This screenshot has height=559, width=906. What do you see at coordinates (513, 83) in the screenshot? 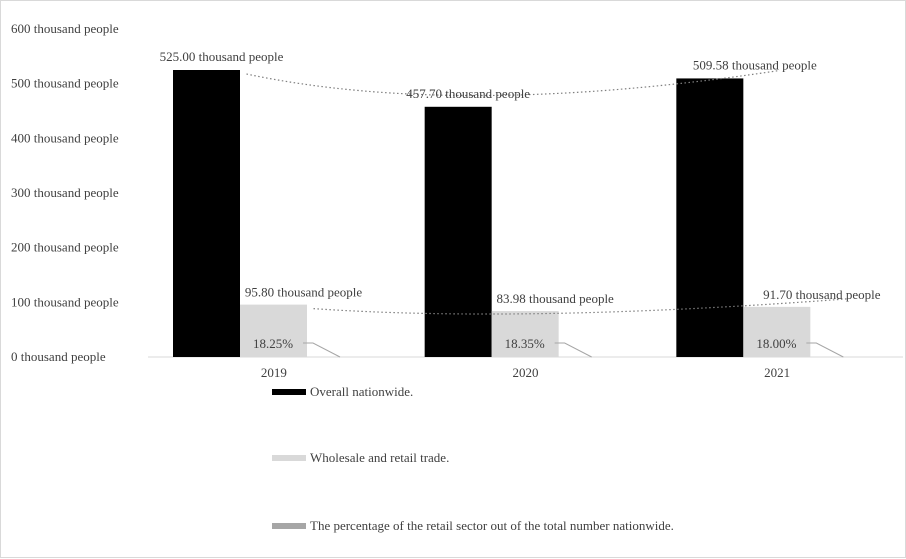
I see `trendline-overall` at bounding box center [513, 83].